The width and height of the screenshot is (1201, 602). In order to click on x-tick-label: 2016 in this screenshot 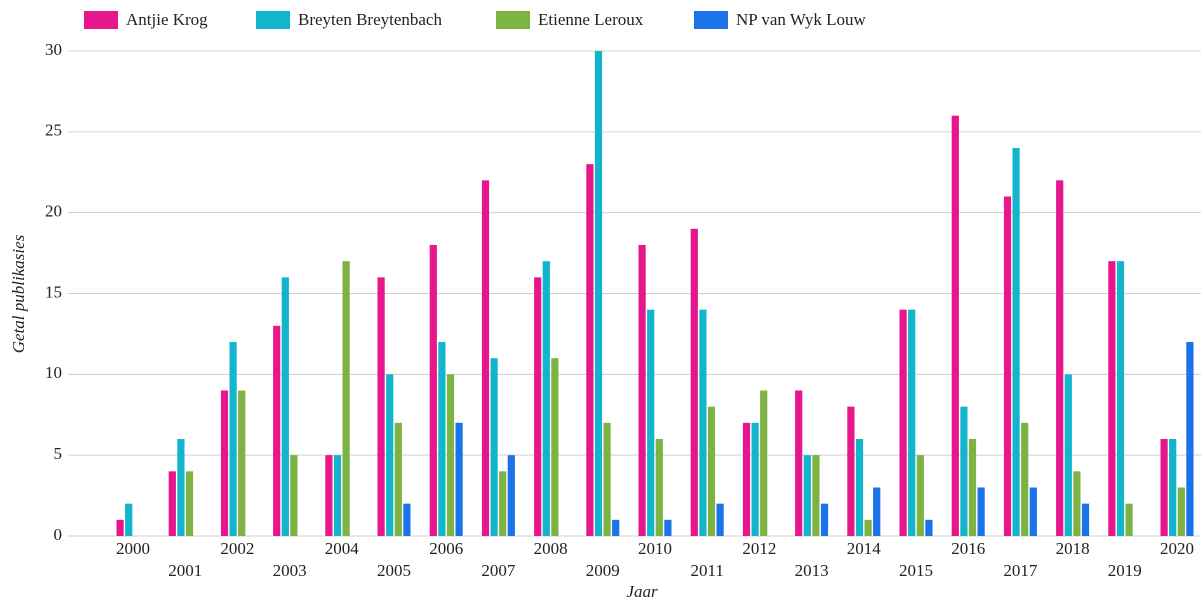, I will do `click(968, 548)`.